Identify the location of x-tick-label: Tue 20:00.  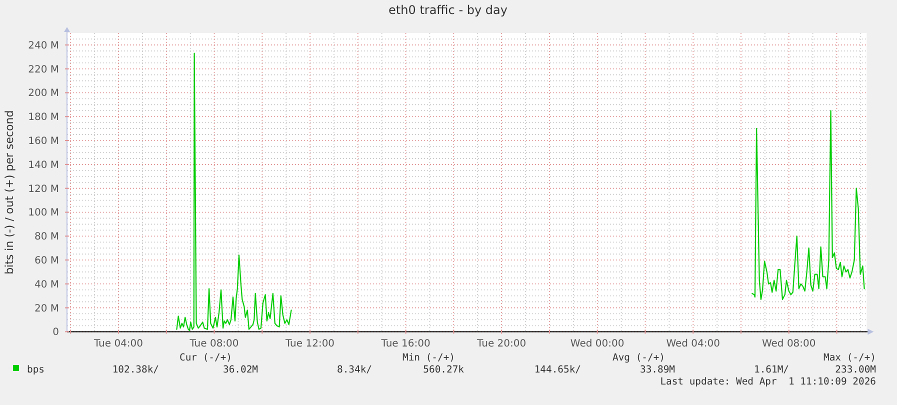
(501, 344).